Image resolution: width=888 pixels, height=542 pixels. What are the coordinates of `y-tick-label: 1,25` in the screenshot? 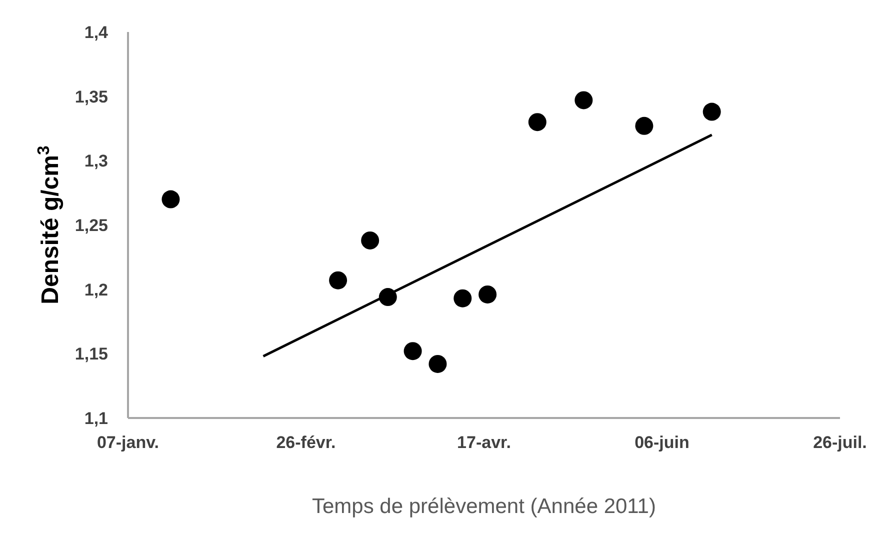 It's located at (91, 226).